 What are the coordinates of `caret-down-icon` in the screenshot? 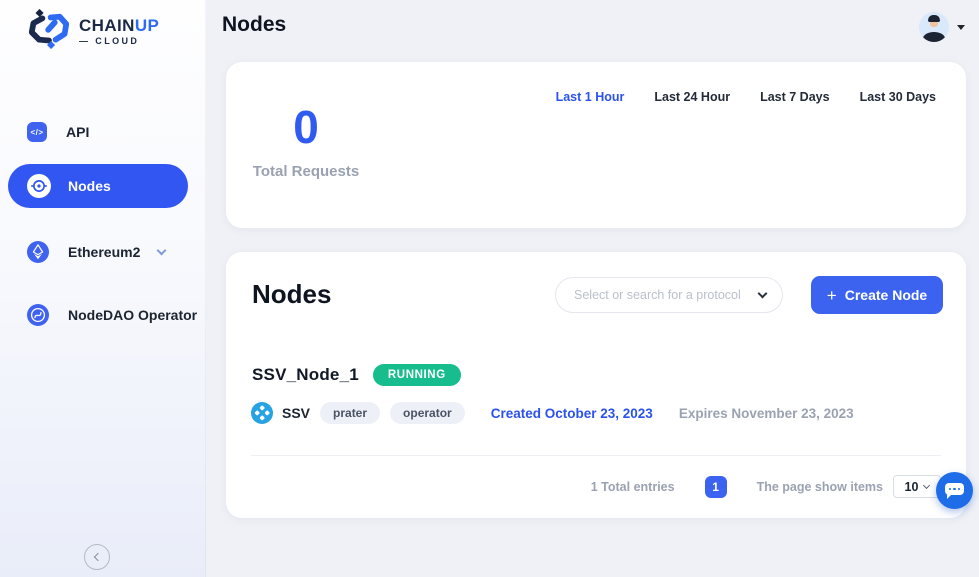 It's located at (961, 27).